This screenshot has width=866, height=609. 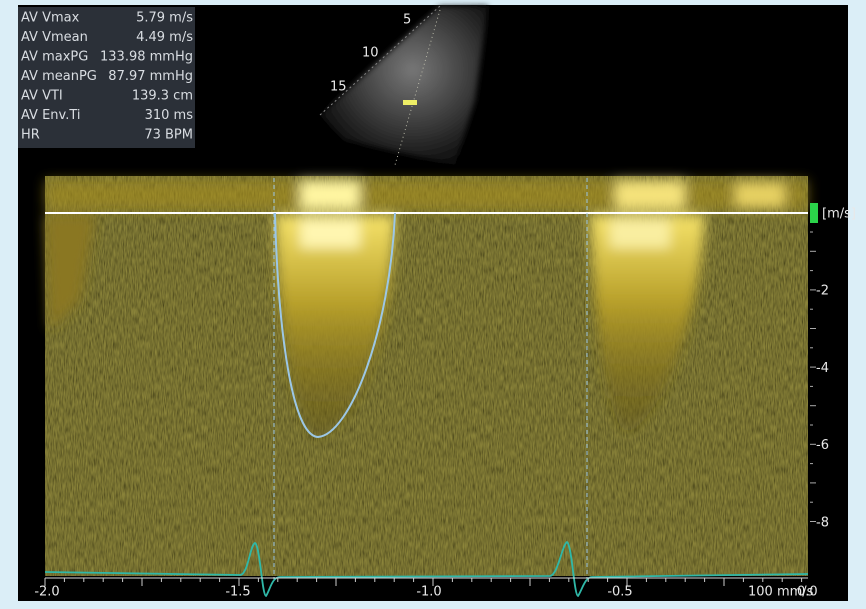 What do you see at coordinates (150, 76) in the screenshot?
I see `measurement-value: 87.97 mmHg` at bounding box center [150, 76].